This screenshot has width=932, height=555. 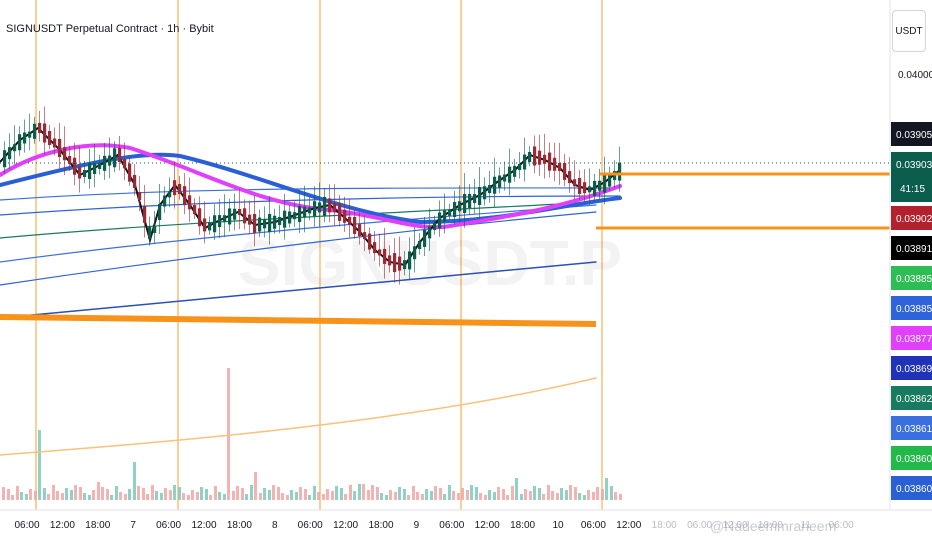 What do you see at coordinates (914, 369) in the screenshot?
I see `price-tag-label: 0.03869` at bounding box center [914, 369].